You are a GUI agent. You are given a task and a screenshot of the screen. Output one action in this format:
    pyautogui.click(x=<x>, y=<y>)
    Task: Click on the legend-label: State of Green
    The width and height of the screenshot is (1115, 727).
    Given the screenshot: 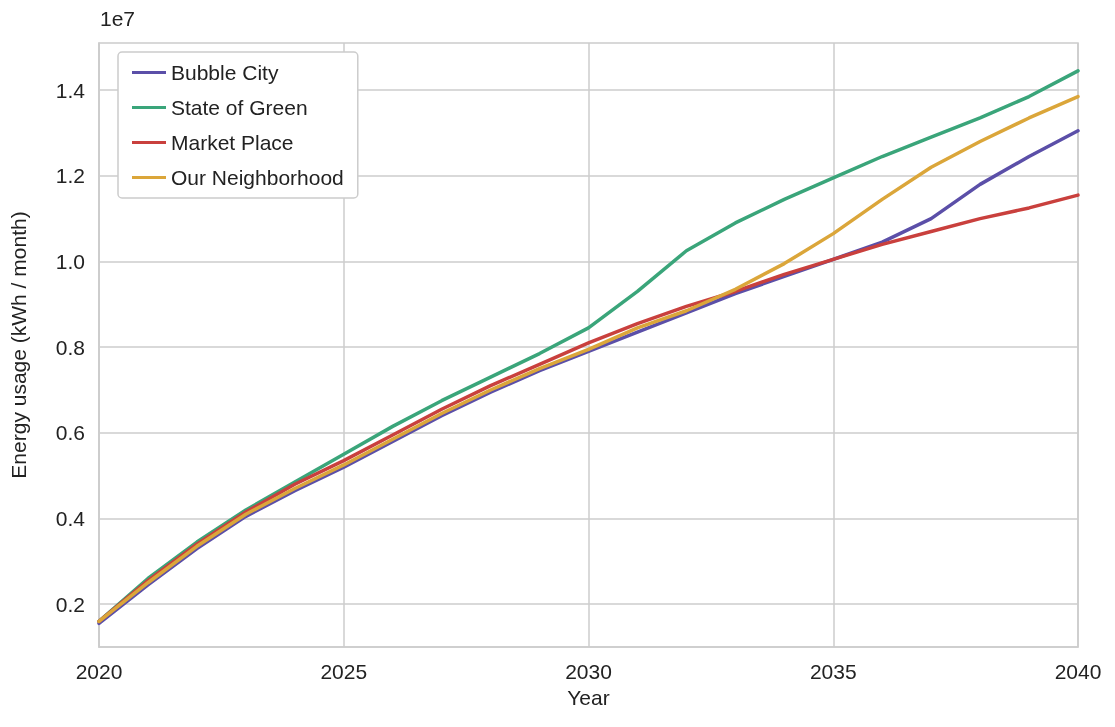 What is the action you would take?
    pyautogui.click(x=239, y=107)
    